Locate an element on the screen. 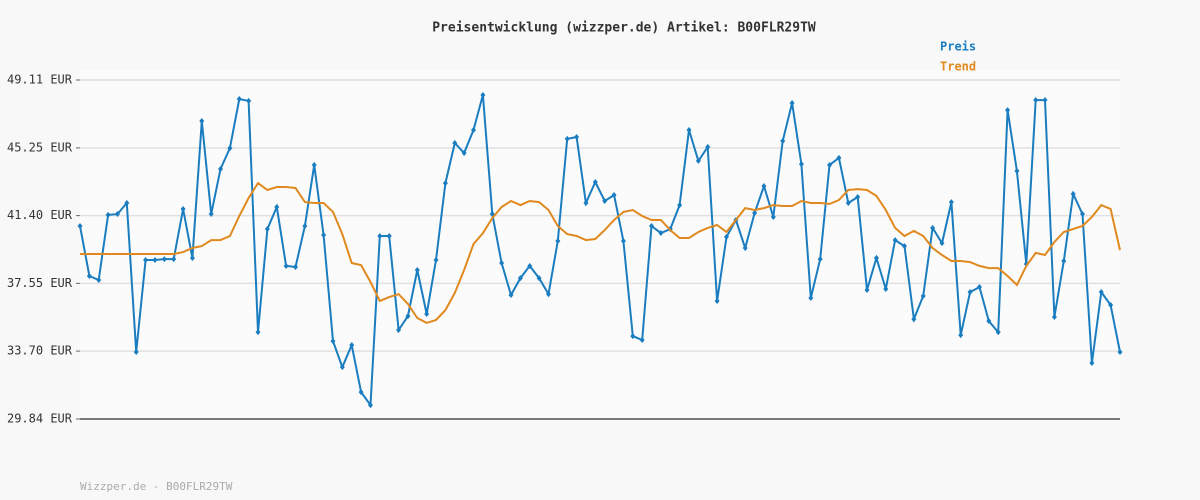 Image resolution: width=1200 pixels, height=500 pixels. y-tick-label: 37.55 EUR is located at coordinates (40, 283).